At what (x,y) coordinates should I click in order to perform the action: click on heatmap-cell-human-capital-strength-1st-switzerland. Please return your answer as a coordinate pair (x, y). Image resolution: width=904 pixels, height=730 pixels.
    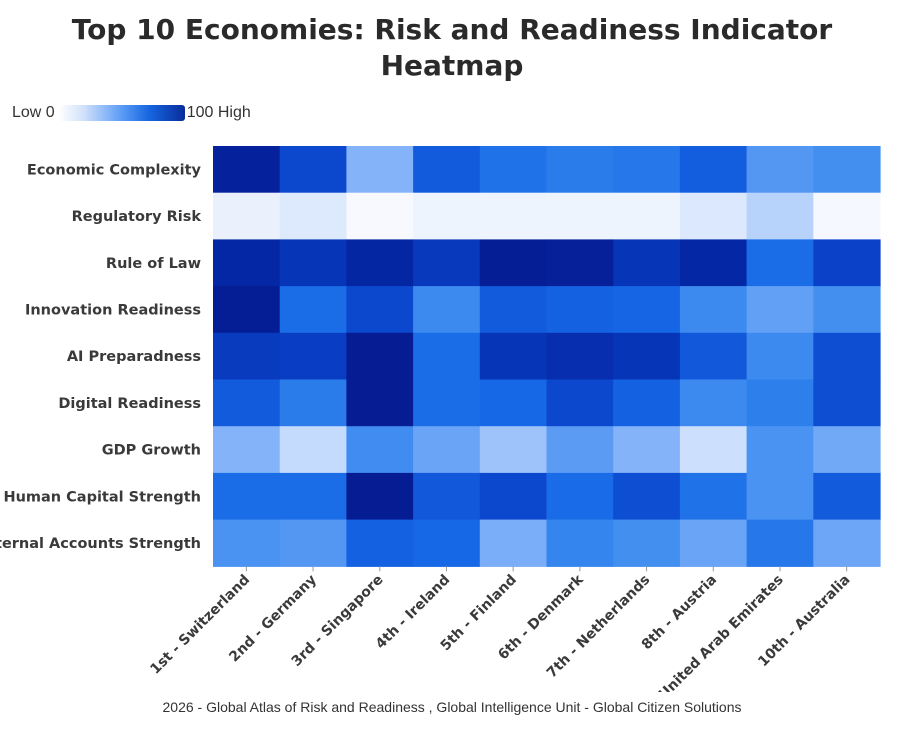
    Looking at the image, I should click on (247, 496).